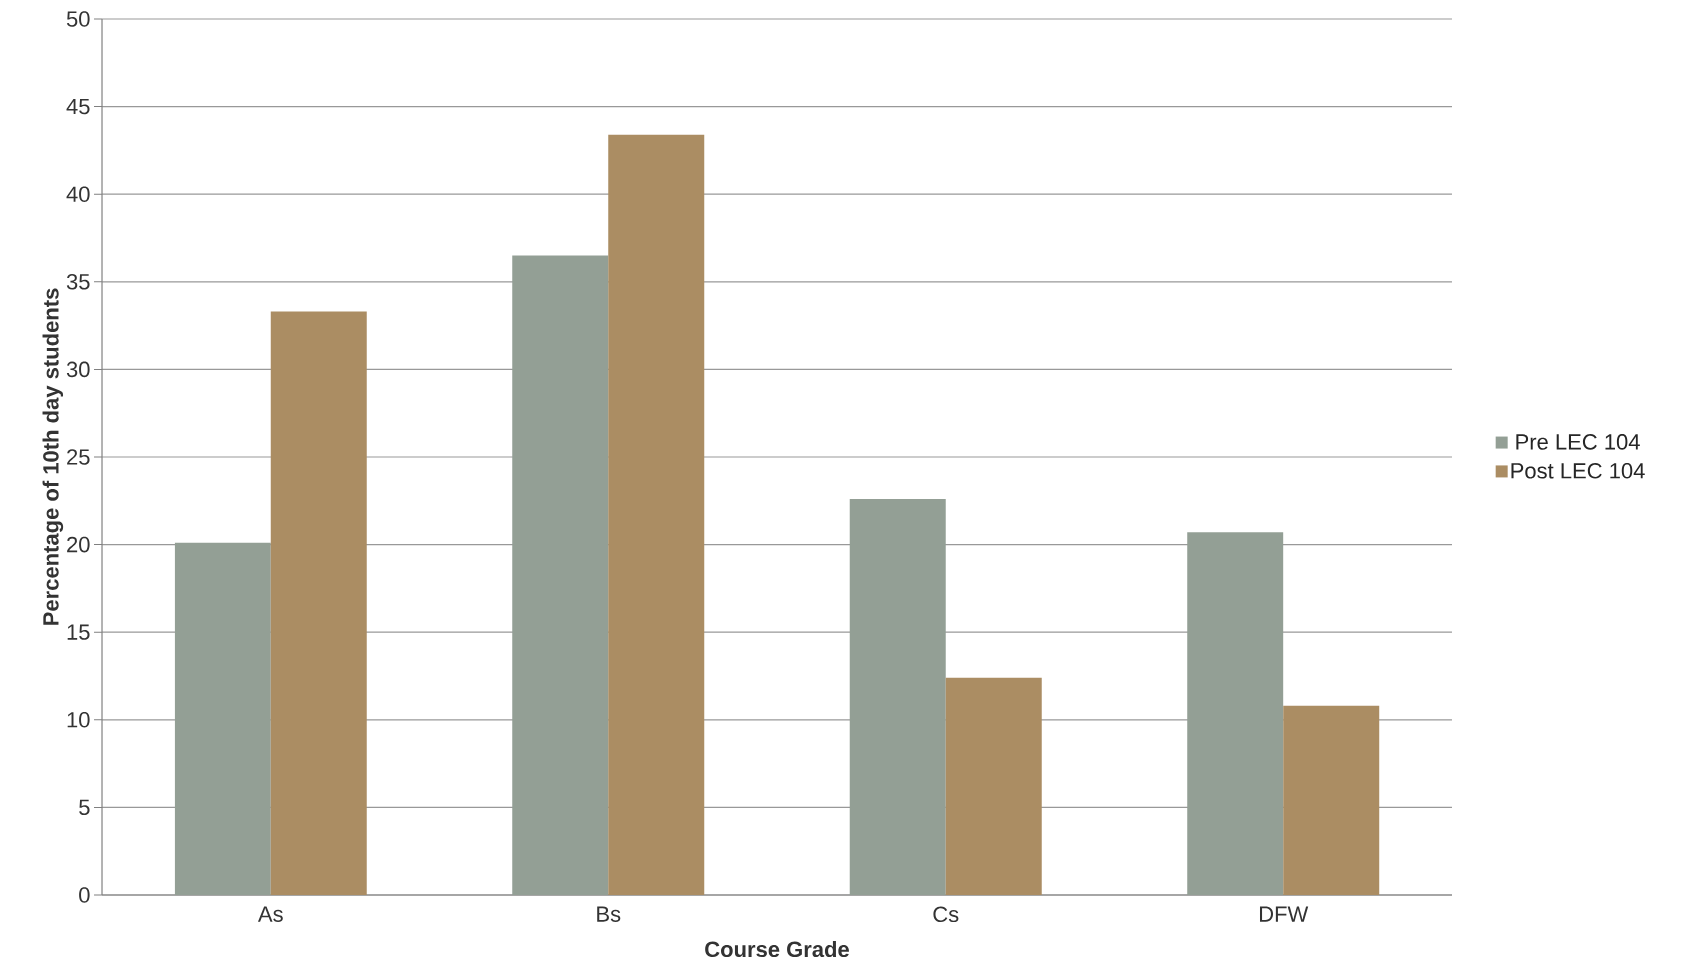 The height and width of the screenshot is (979, 1698). What do you see at coordinates (78, 19) in the screenshot?
I see `y-tick-label: 50` at bounding box center [78, 19].